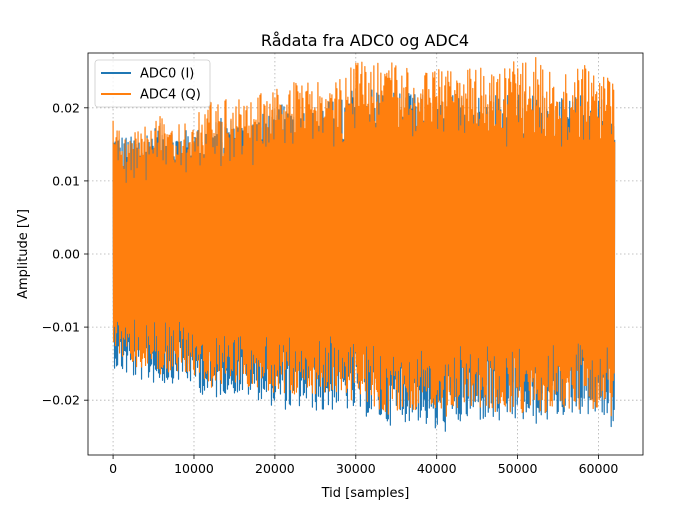 This screenshot has width=674, height=511. What do you see at coordinates (194, 468) in the screenshot?
I see `x-tick-label: 10000` at bounding box center [194, 468].